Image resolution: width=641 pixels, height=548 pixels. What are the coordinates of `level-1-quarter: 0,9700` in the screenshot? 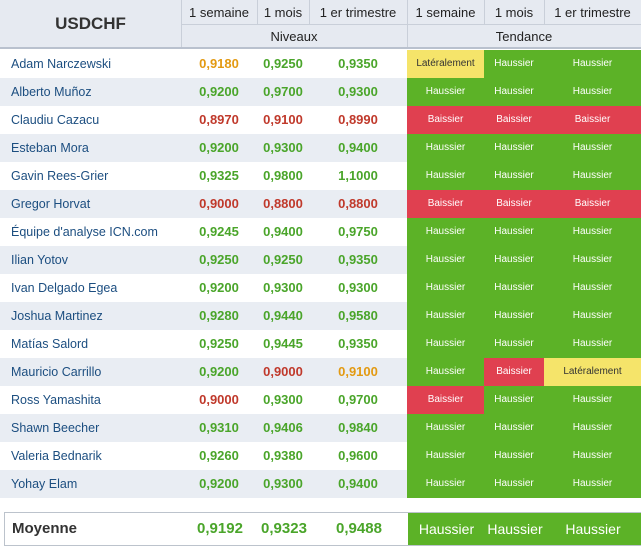 It's located at (358, 399).